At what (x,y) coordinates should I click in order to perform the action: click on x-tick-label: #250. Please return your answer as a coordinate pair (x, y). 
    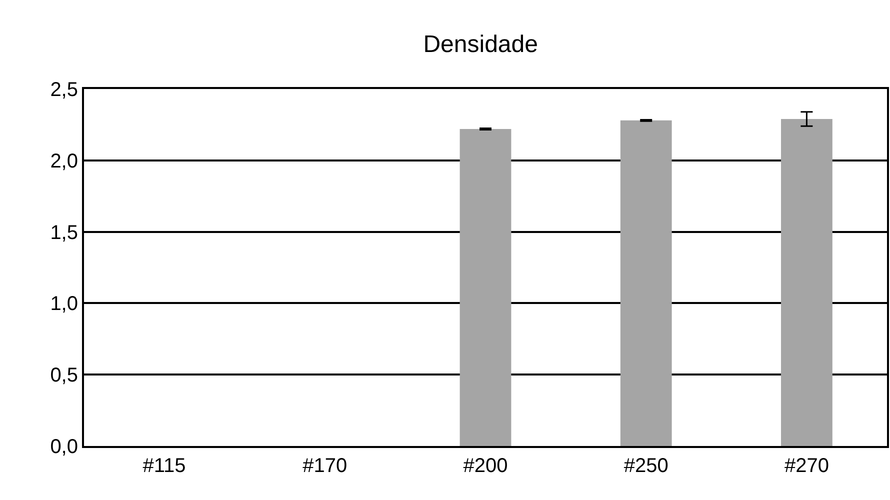
    Looking at the image, I should click on (646, 466).